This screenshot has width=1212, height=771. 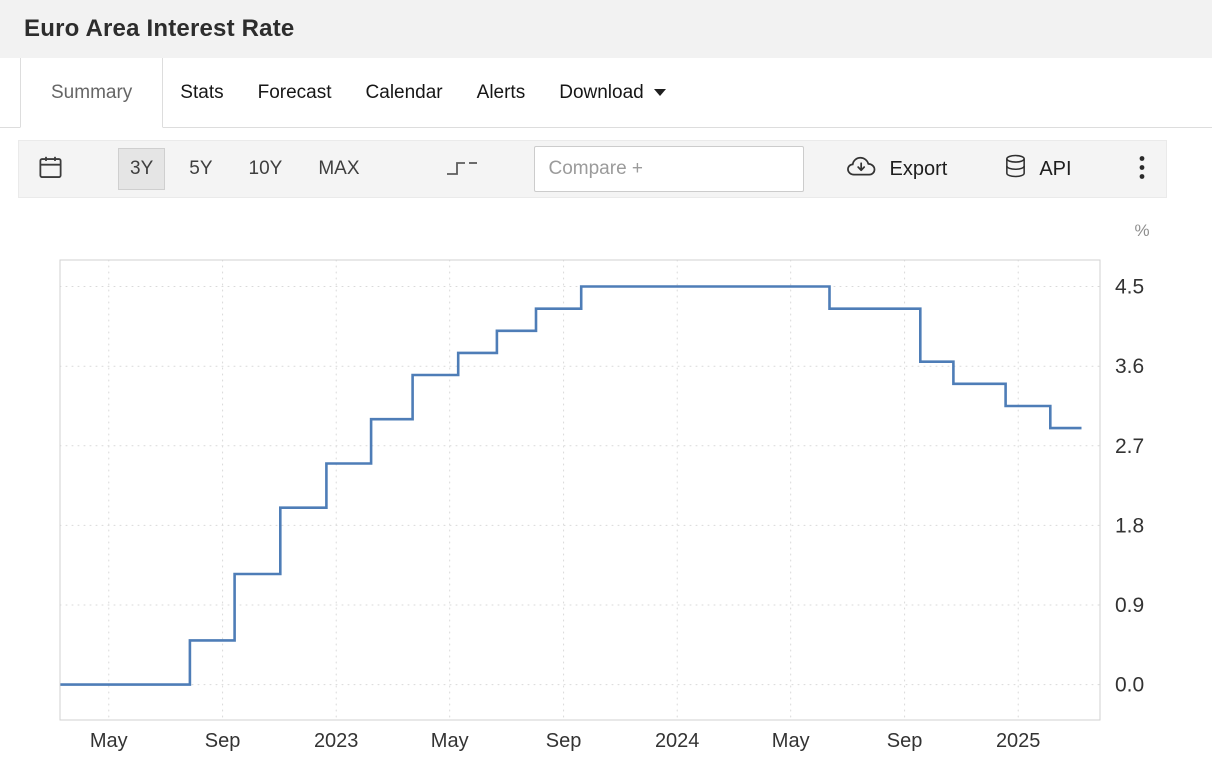 I want to click on export-button: Export, so click(x=896, y=169).